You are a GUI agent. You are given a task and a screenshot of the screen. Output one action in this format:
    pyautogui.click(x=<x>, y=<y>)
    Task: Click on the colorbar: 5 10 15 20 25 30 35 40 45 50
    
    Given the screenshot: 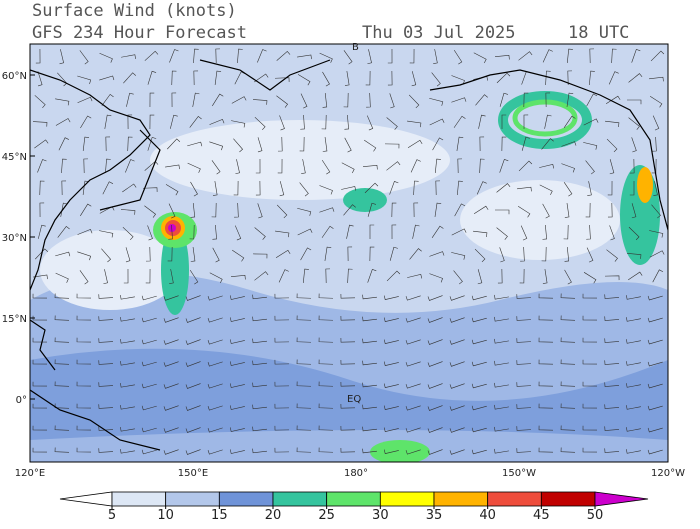 What is the action you would take?
    pyautogui.click(x=354, y=507)
    